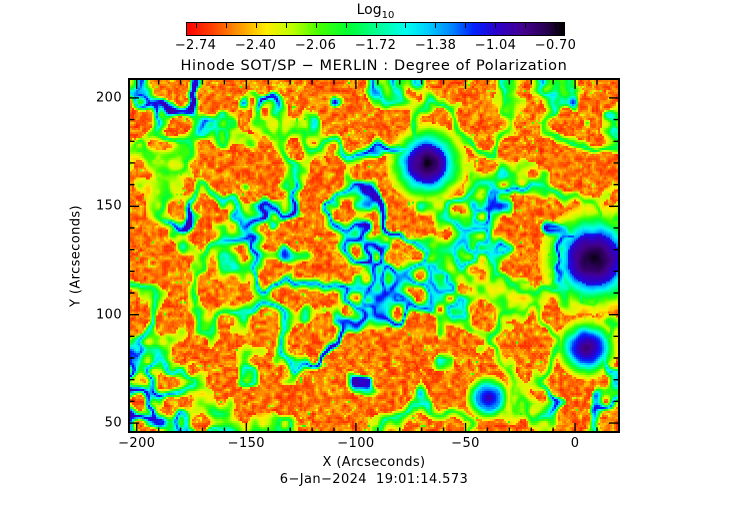  I want to click on colorbar-title: Log10, so click(375, 11).